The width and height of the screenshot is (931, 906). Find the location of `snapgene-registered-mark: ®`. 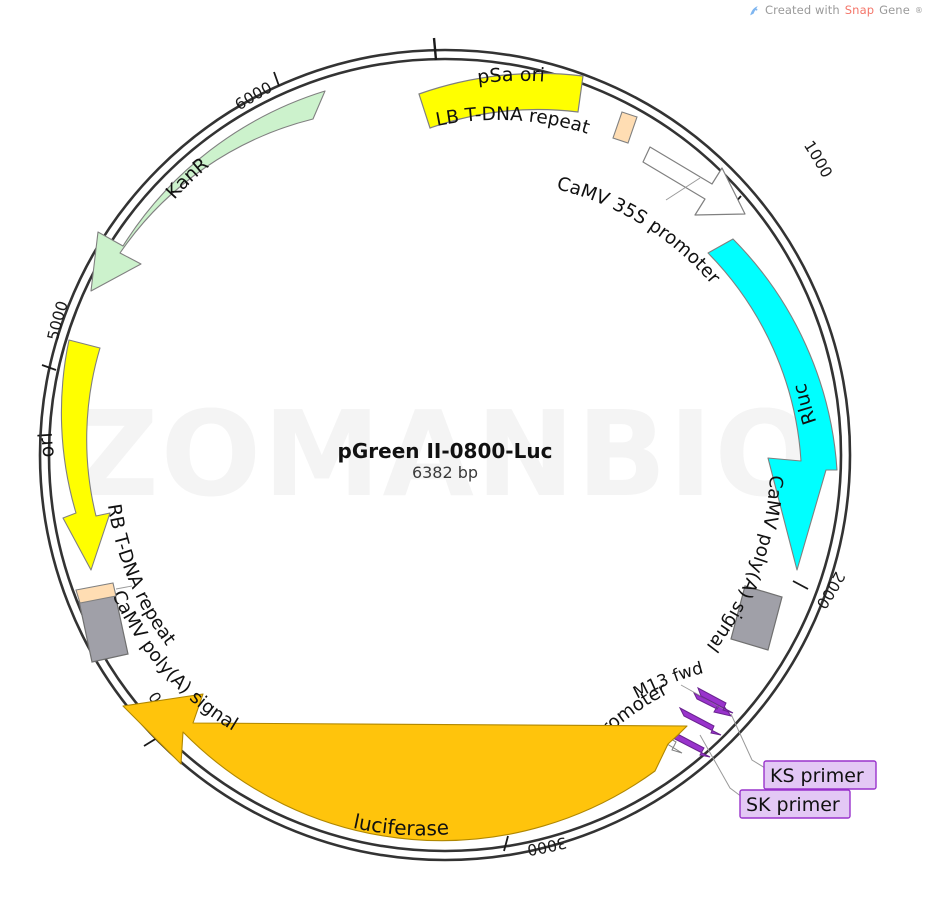

snapgene-registered-mark: ® is located at coordinates (918, 10).